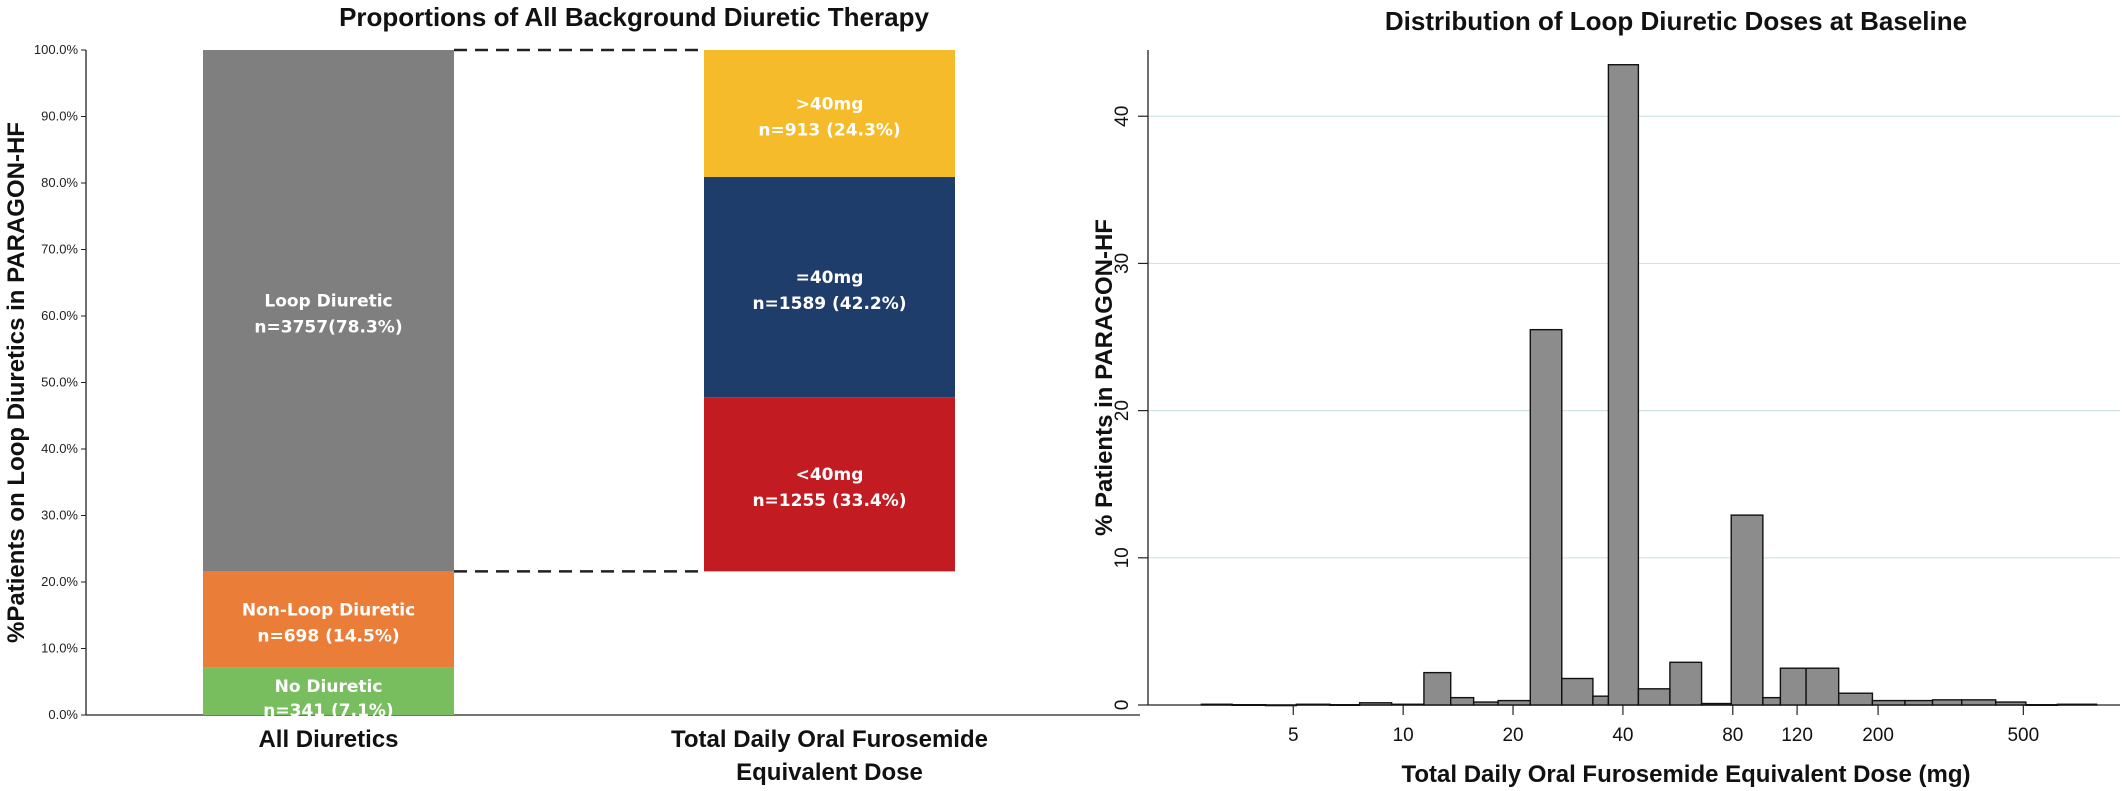  Describe the element at coordinates (328, 611) in the screenshot. I see `segment-label: Non-Loop Diuretic` at that location.